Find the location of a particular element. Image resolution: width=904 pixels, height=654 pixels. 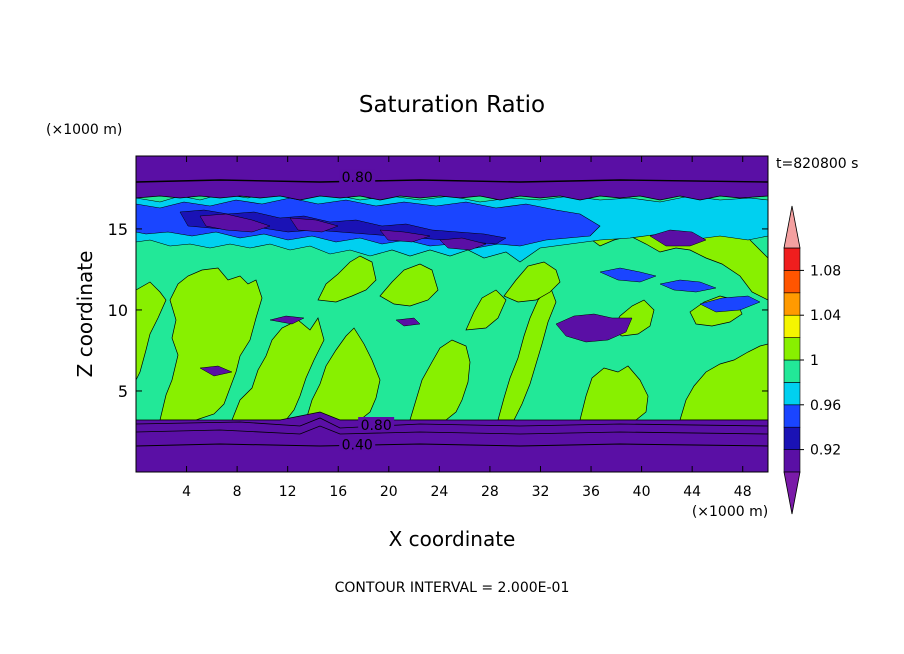

colorbar-under-arrow is located at coordinates (792, 493).